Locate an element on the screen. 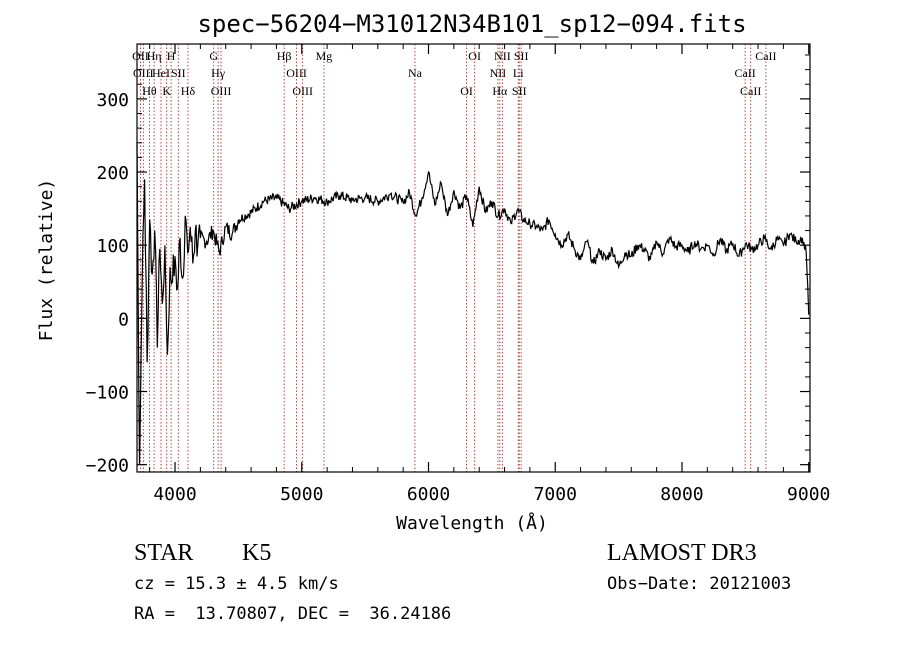 Image resolution: width=900 pixels, height=649 pixels. spectral-line-label: K is located at coordinates (166, 91).